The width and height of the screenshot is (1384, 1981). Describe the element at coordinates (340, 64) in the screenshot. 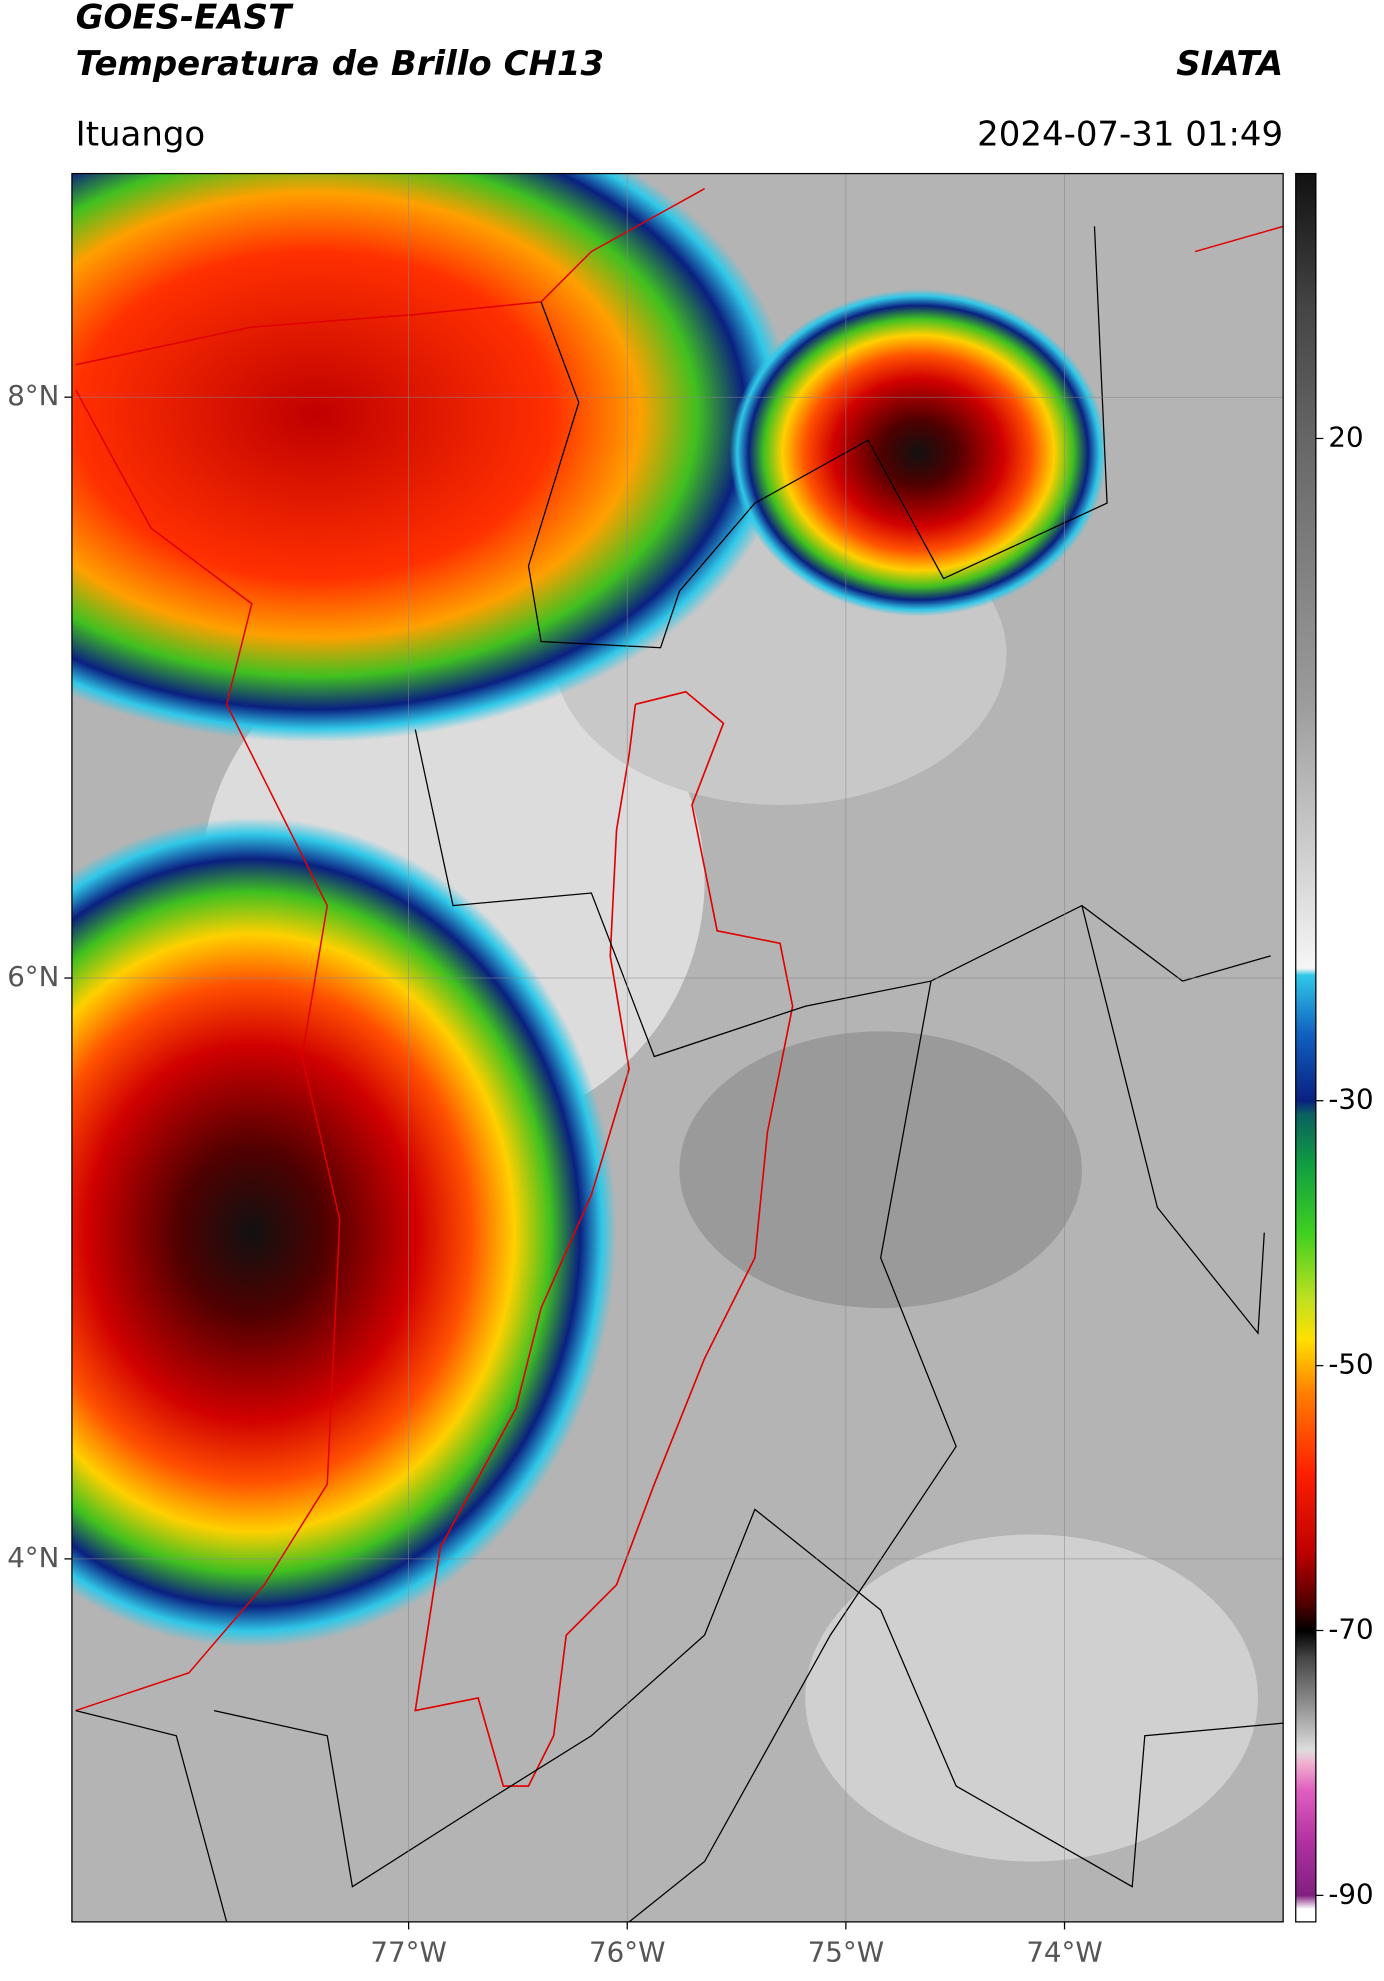

I see `subtitle: Temperatura de Brillo CH13` at that location.